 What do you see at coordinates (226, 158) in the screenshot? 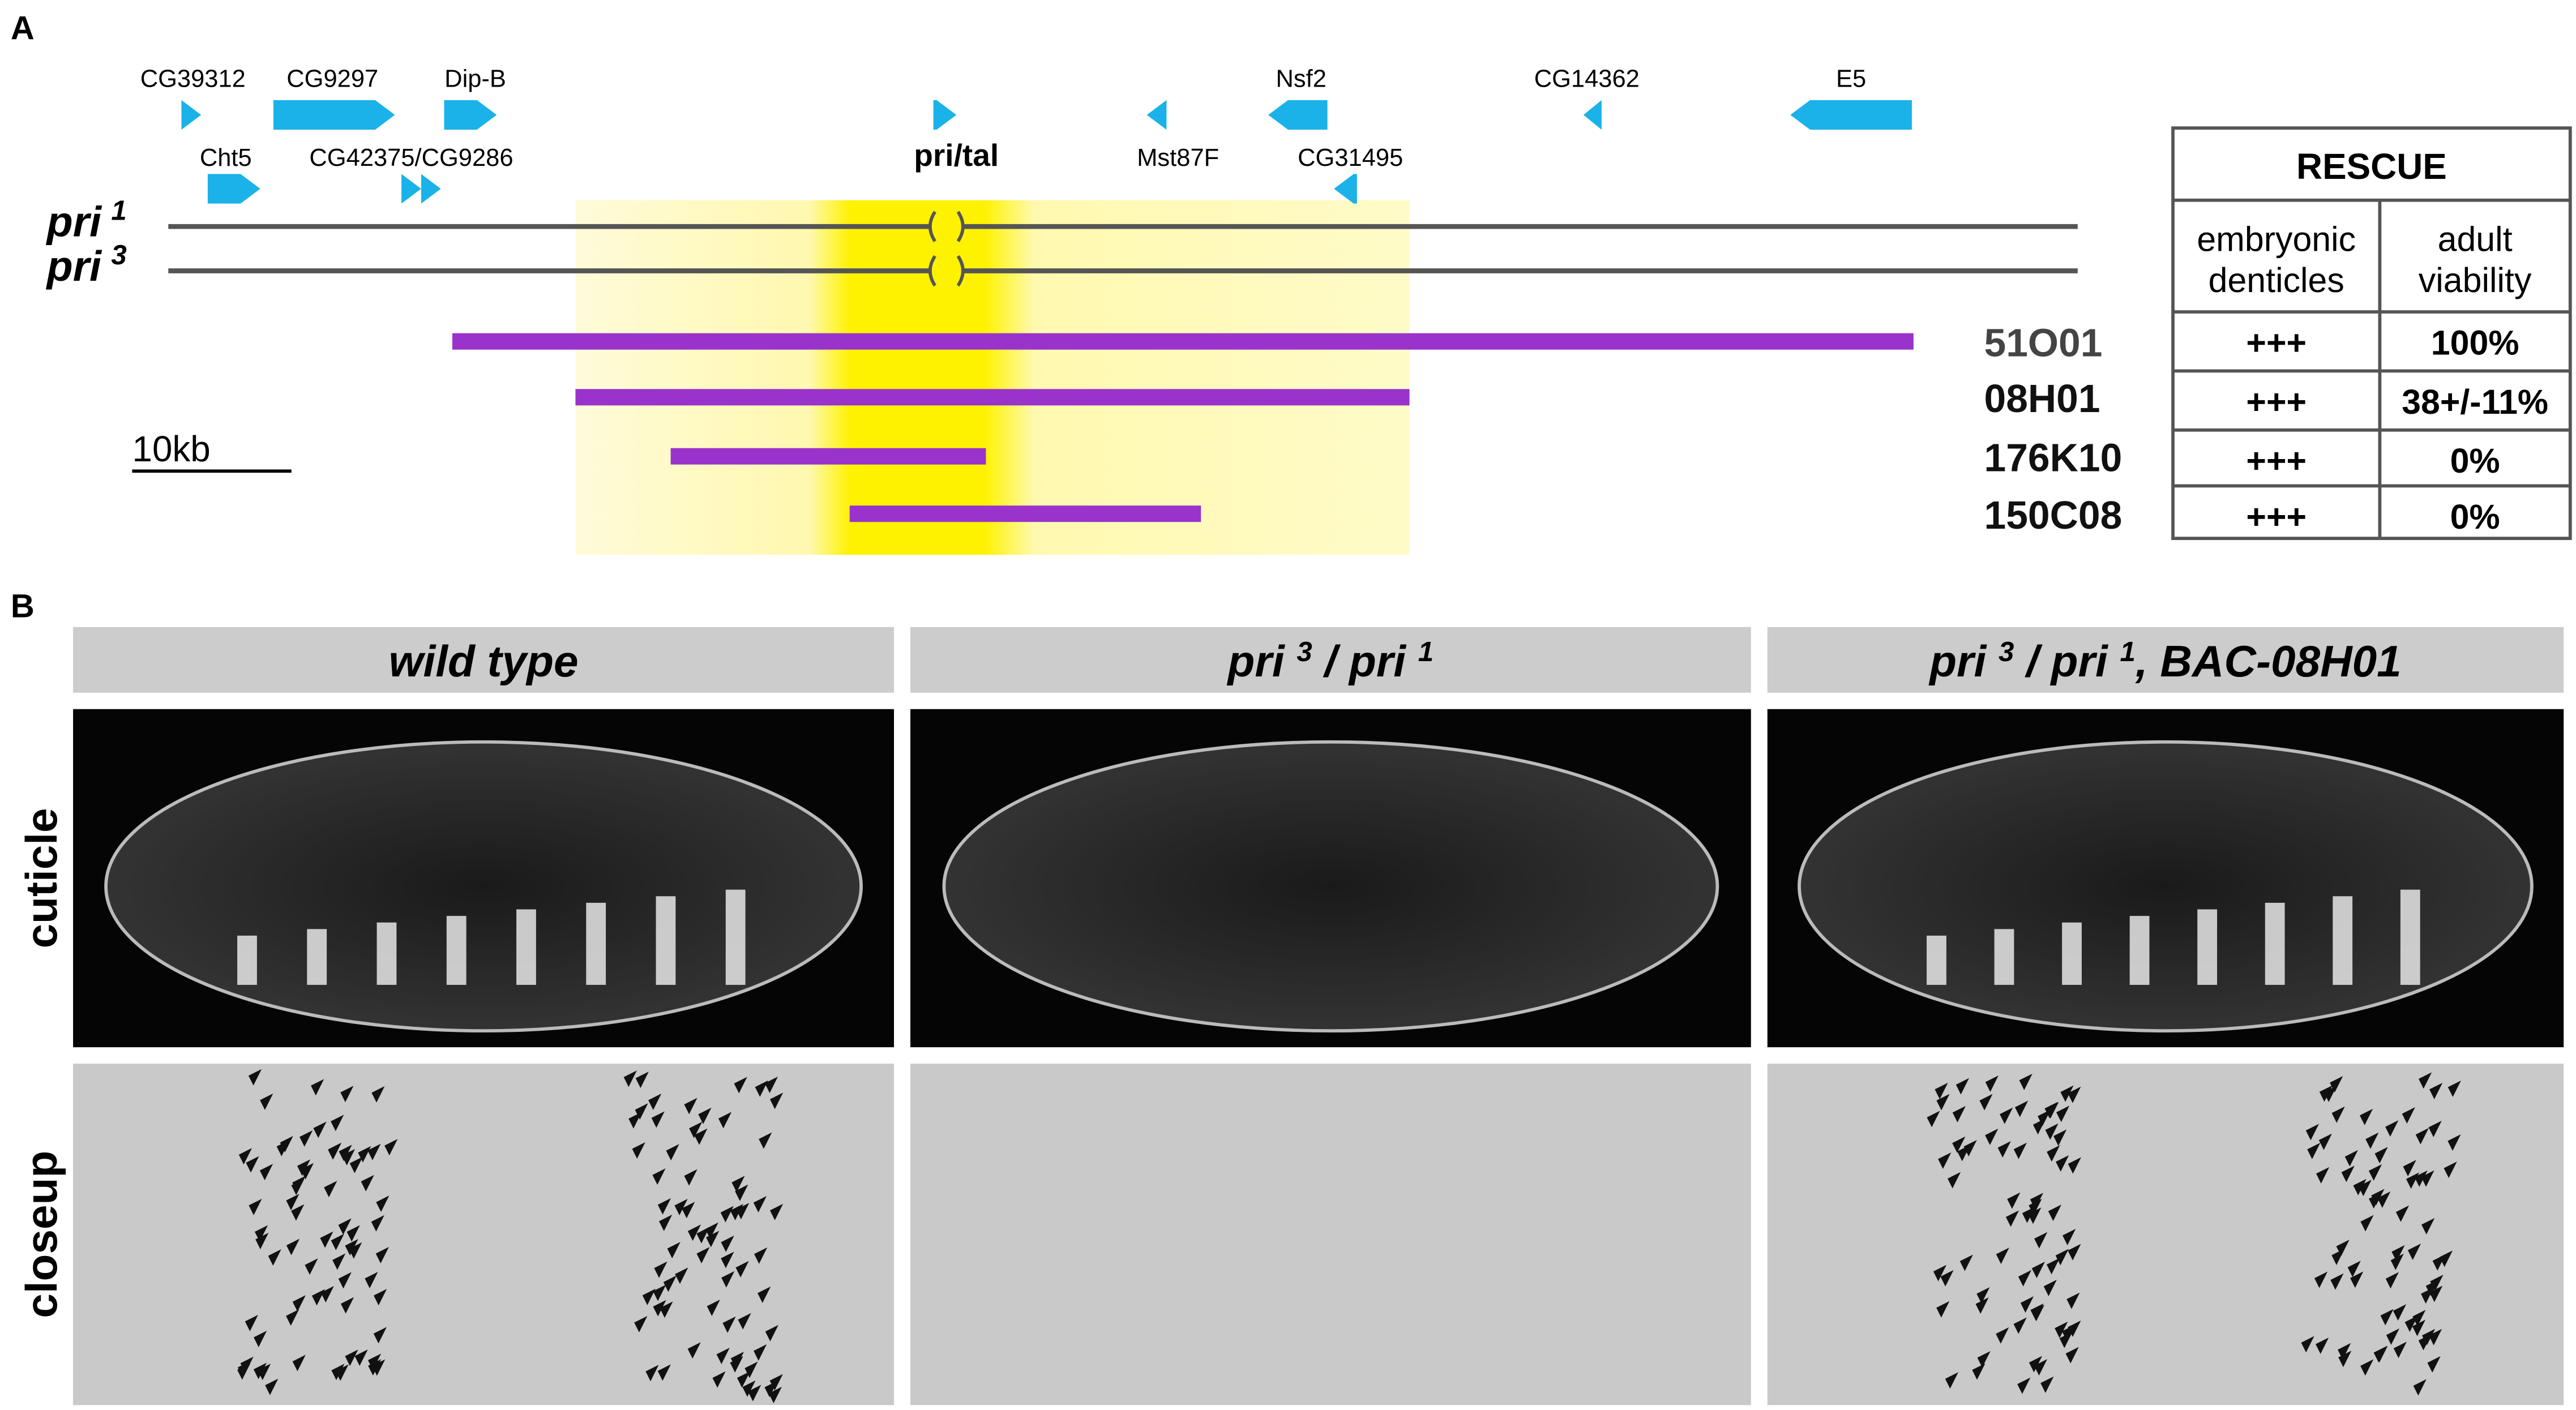
I see `gene-label: Cht5` at bounding box center [226, 158].